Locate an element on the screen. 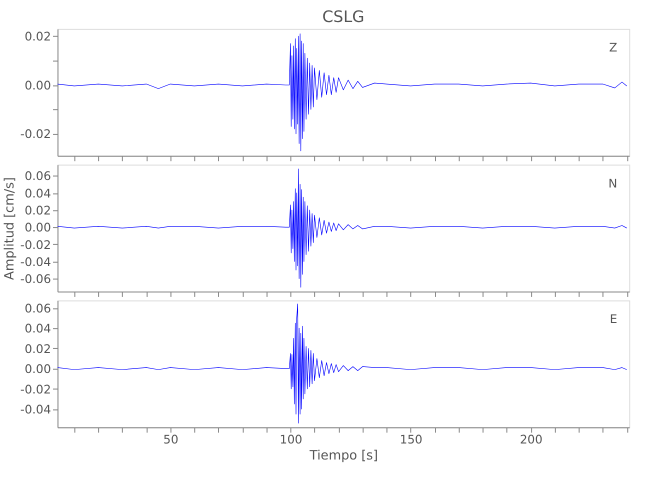 This screenshot has width=650, height=500. x-tick-label: 50 is located at coordinates (170, 439).